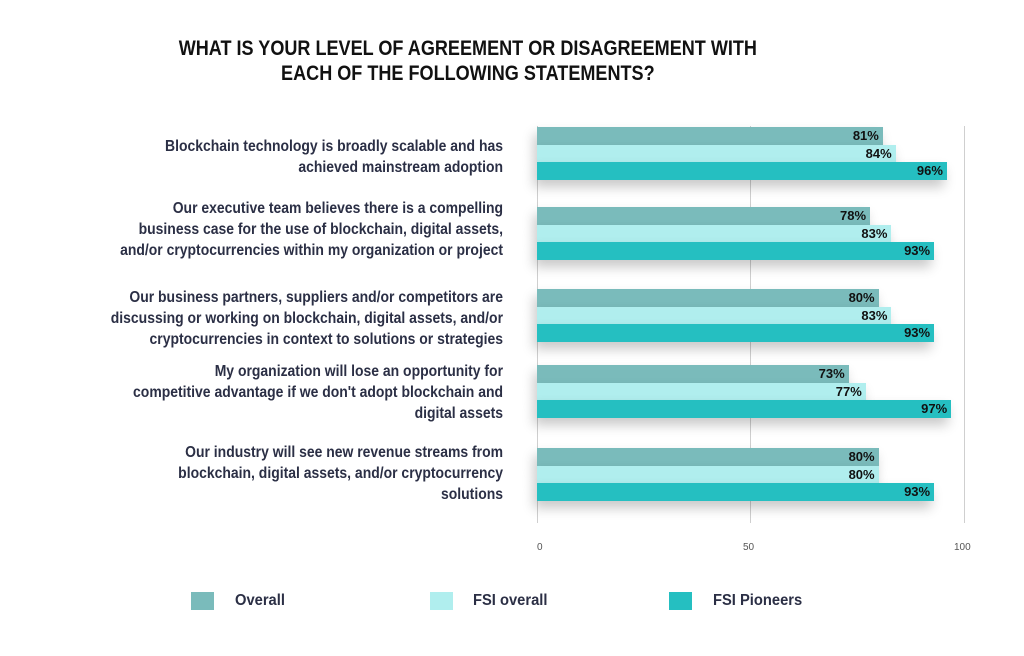 This screenshot has height=656, width=1024. What do you see at coordinates (853, 215) in the screenshot?
I see `value-label: 78%` at bounding box center [853, 215].